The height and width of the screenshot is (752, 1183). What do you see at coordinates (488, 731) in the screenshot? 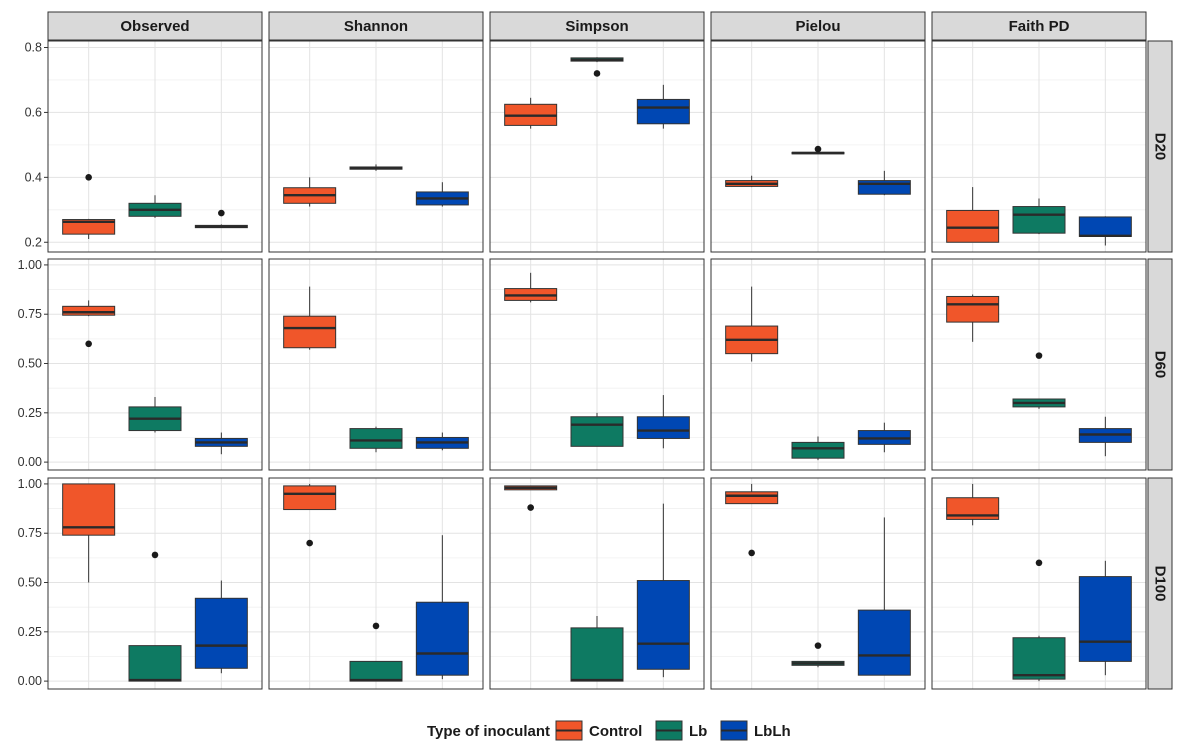
I see `legend-title: Type of inoculant` at bounding box center [488, 731].